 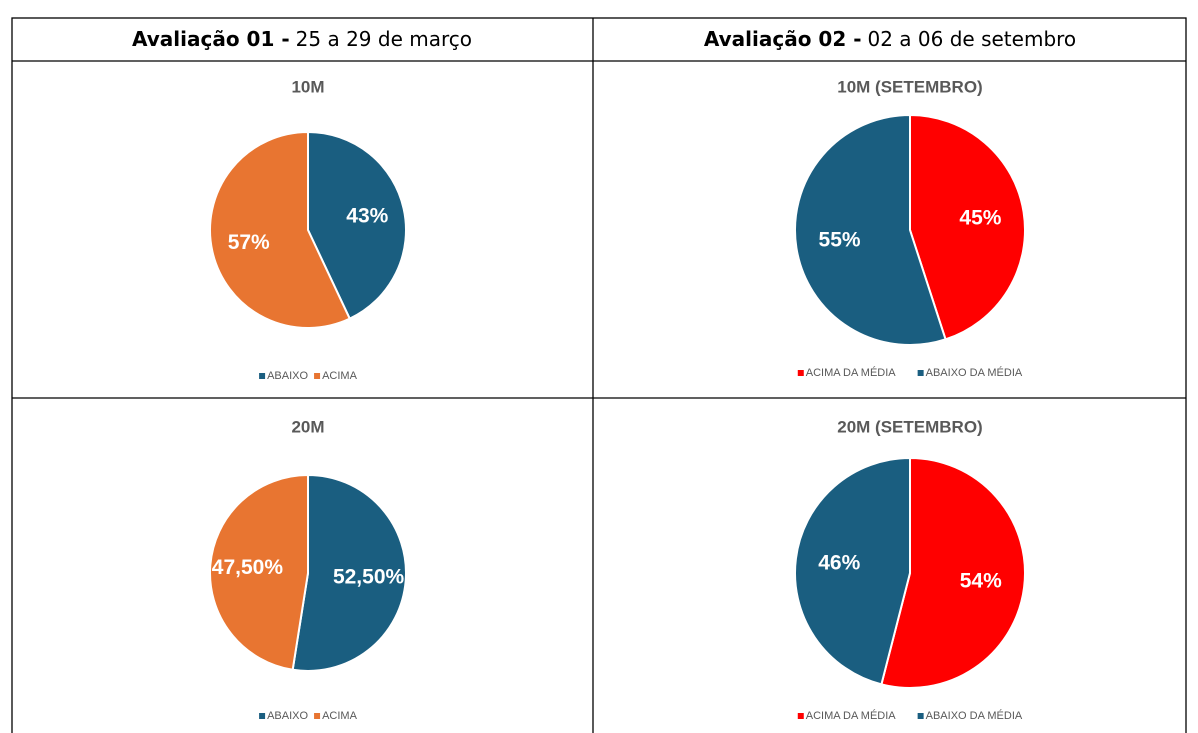 What do you see at coordinates (783, 39) in the screenshot?
I see `header-bold: Avaliação 02 -` at bounding box center [783, 39].